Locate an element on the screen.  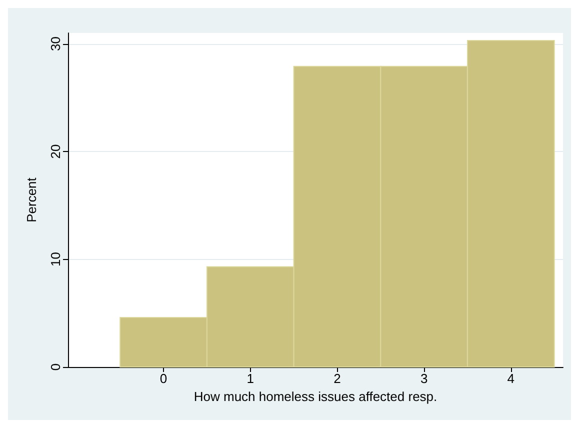
y-axis-title: Percent is located at coordinates (31, 199).